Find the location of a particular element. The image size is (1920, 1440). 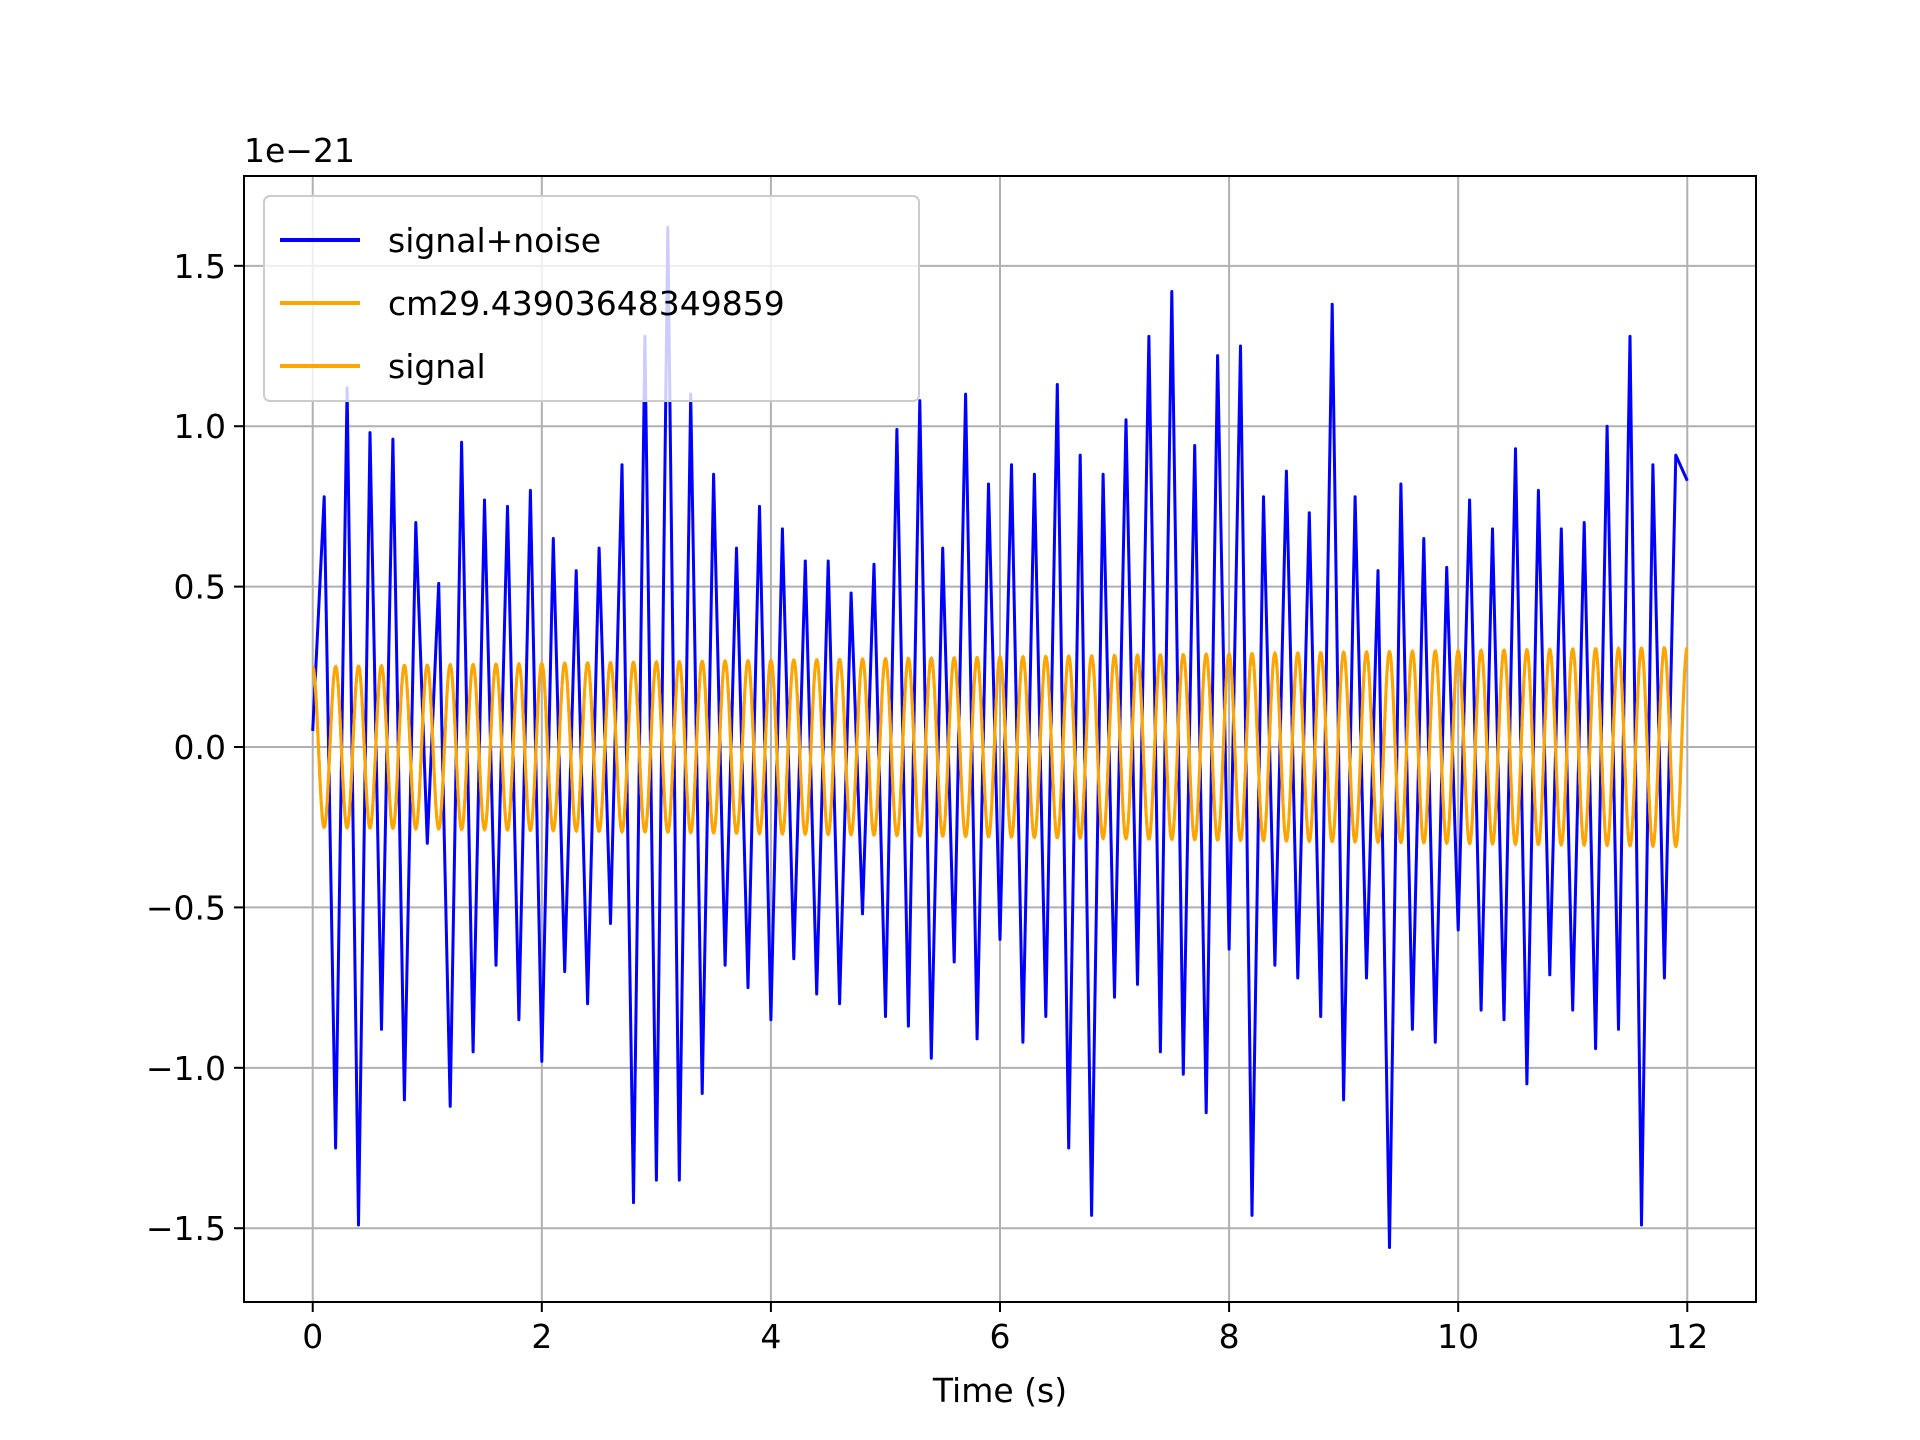

y-tick-label: −0.5 is located at coordinates (186, 907).